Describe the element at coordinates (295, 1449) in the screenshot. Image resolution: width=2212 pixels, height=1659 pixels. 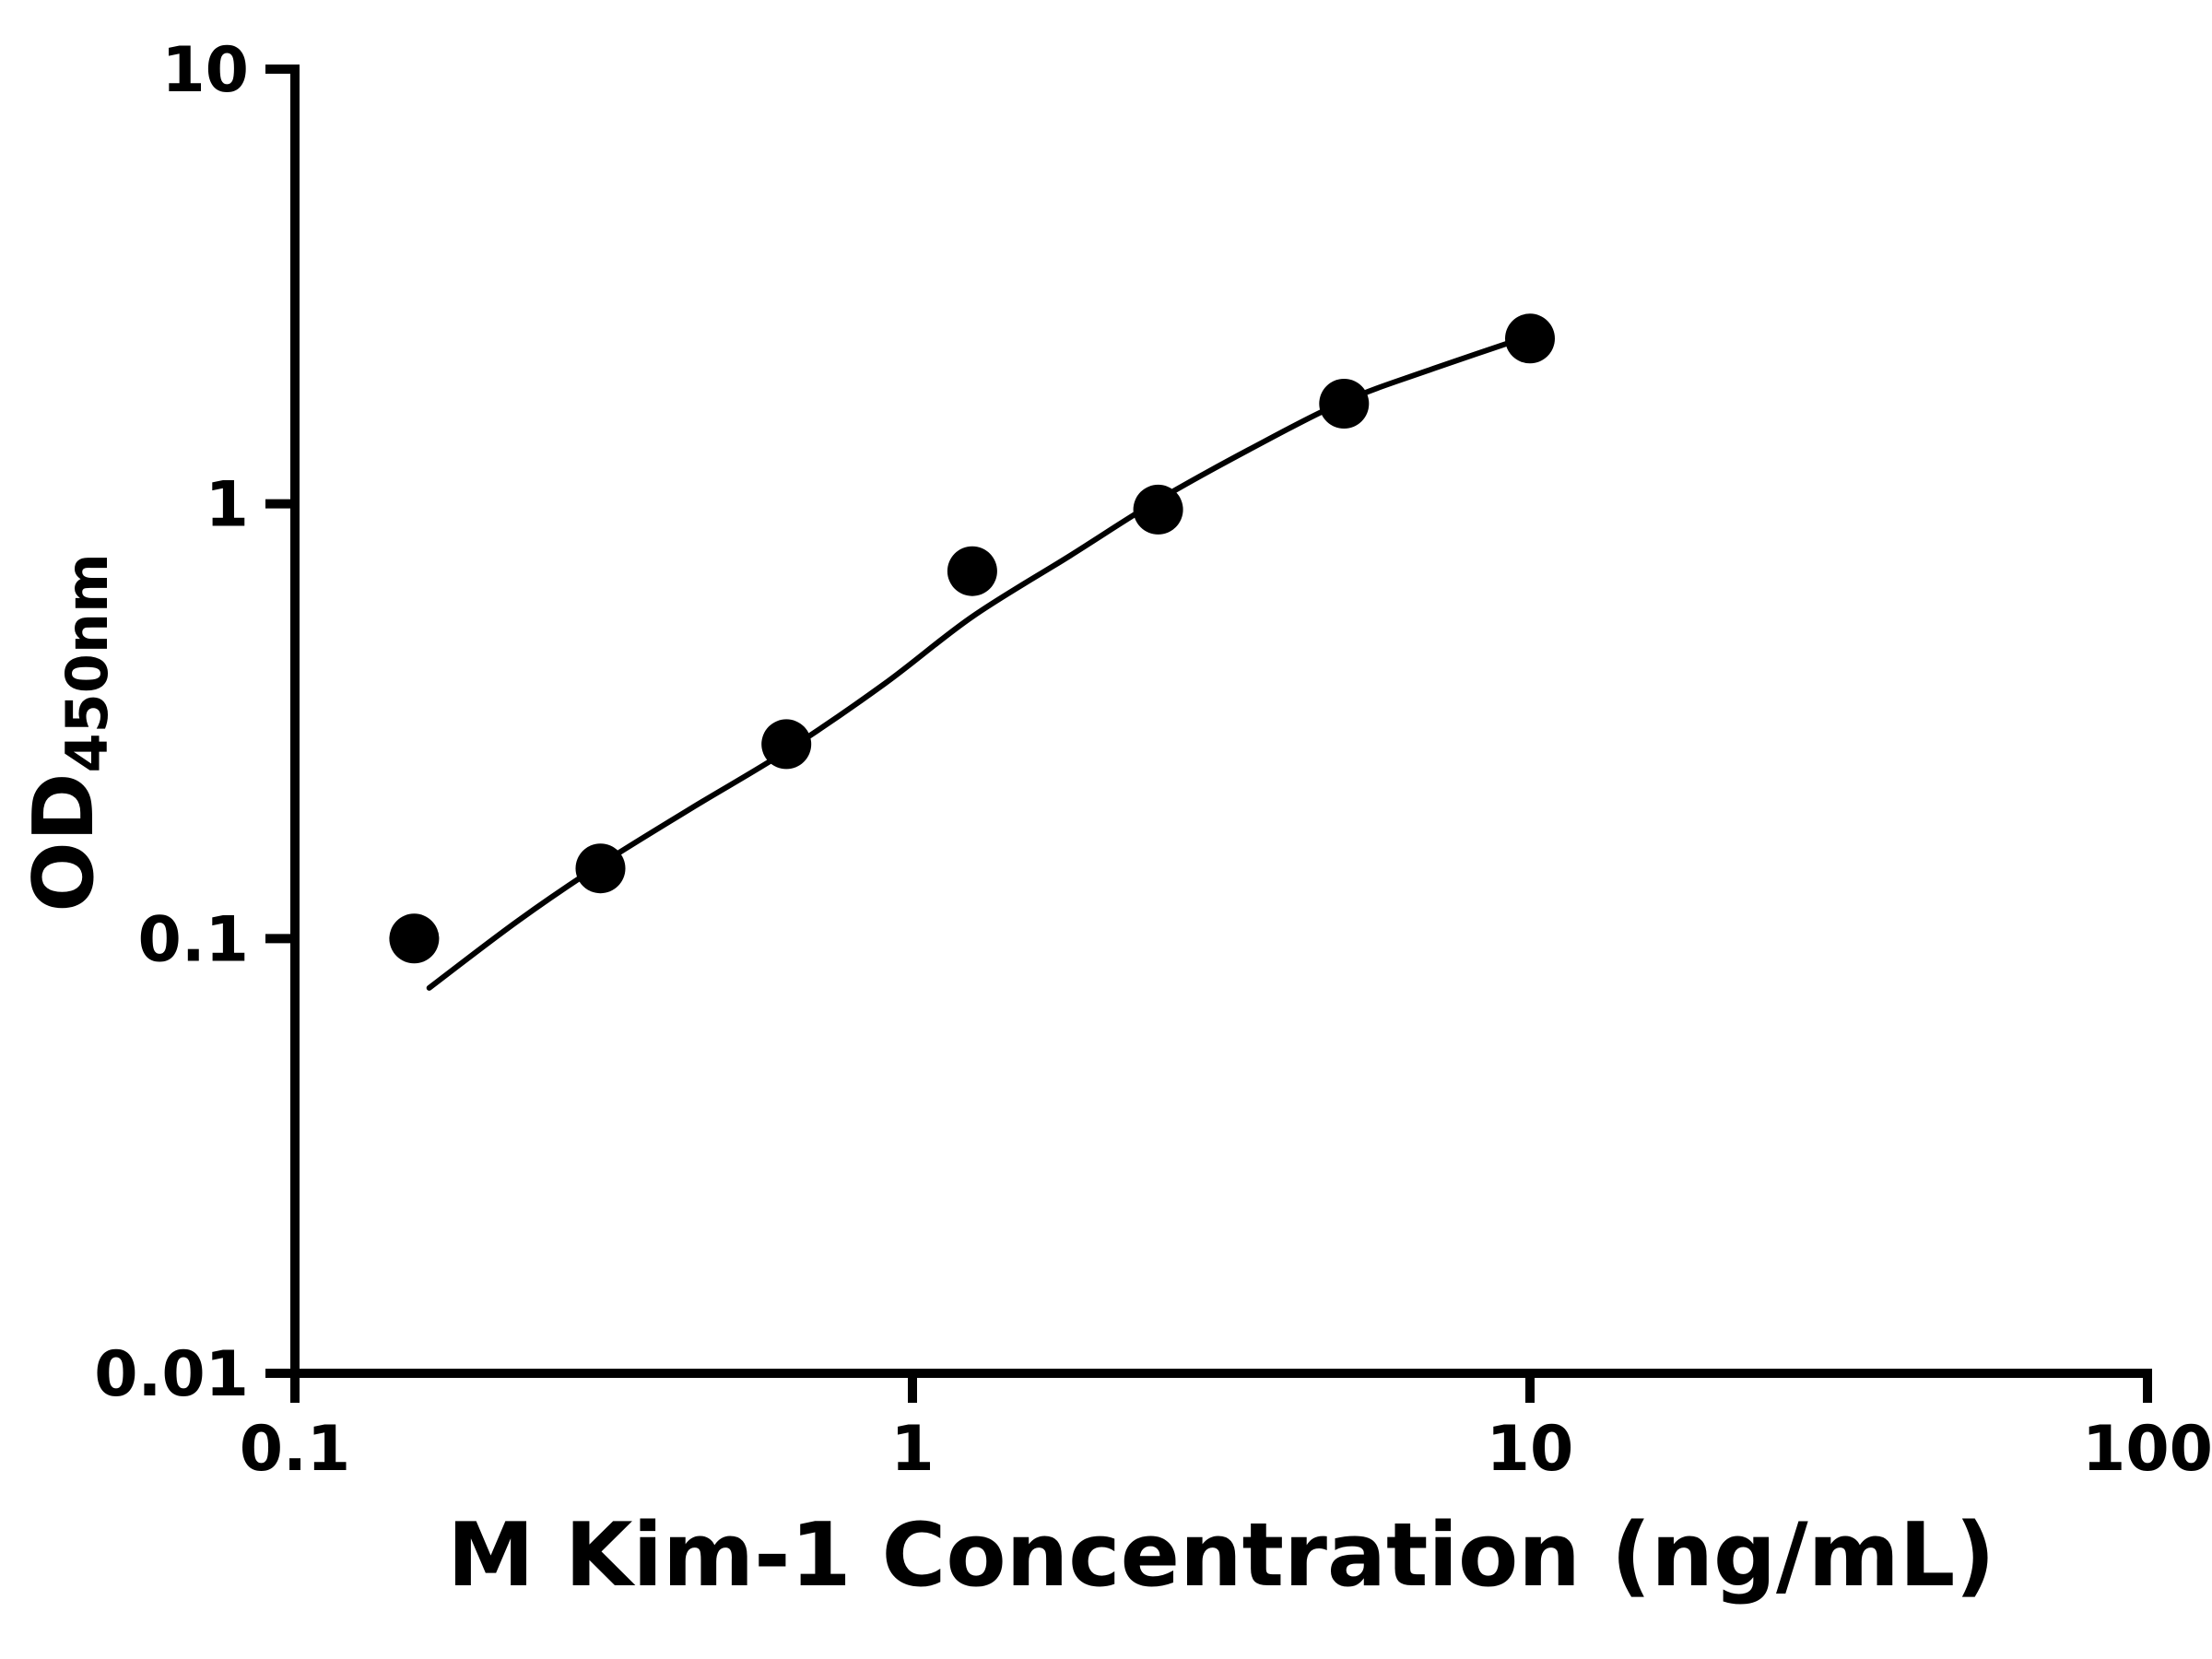
I see `x-axis-tick-label: 0.1` at that location.